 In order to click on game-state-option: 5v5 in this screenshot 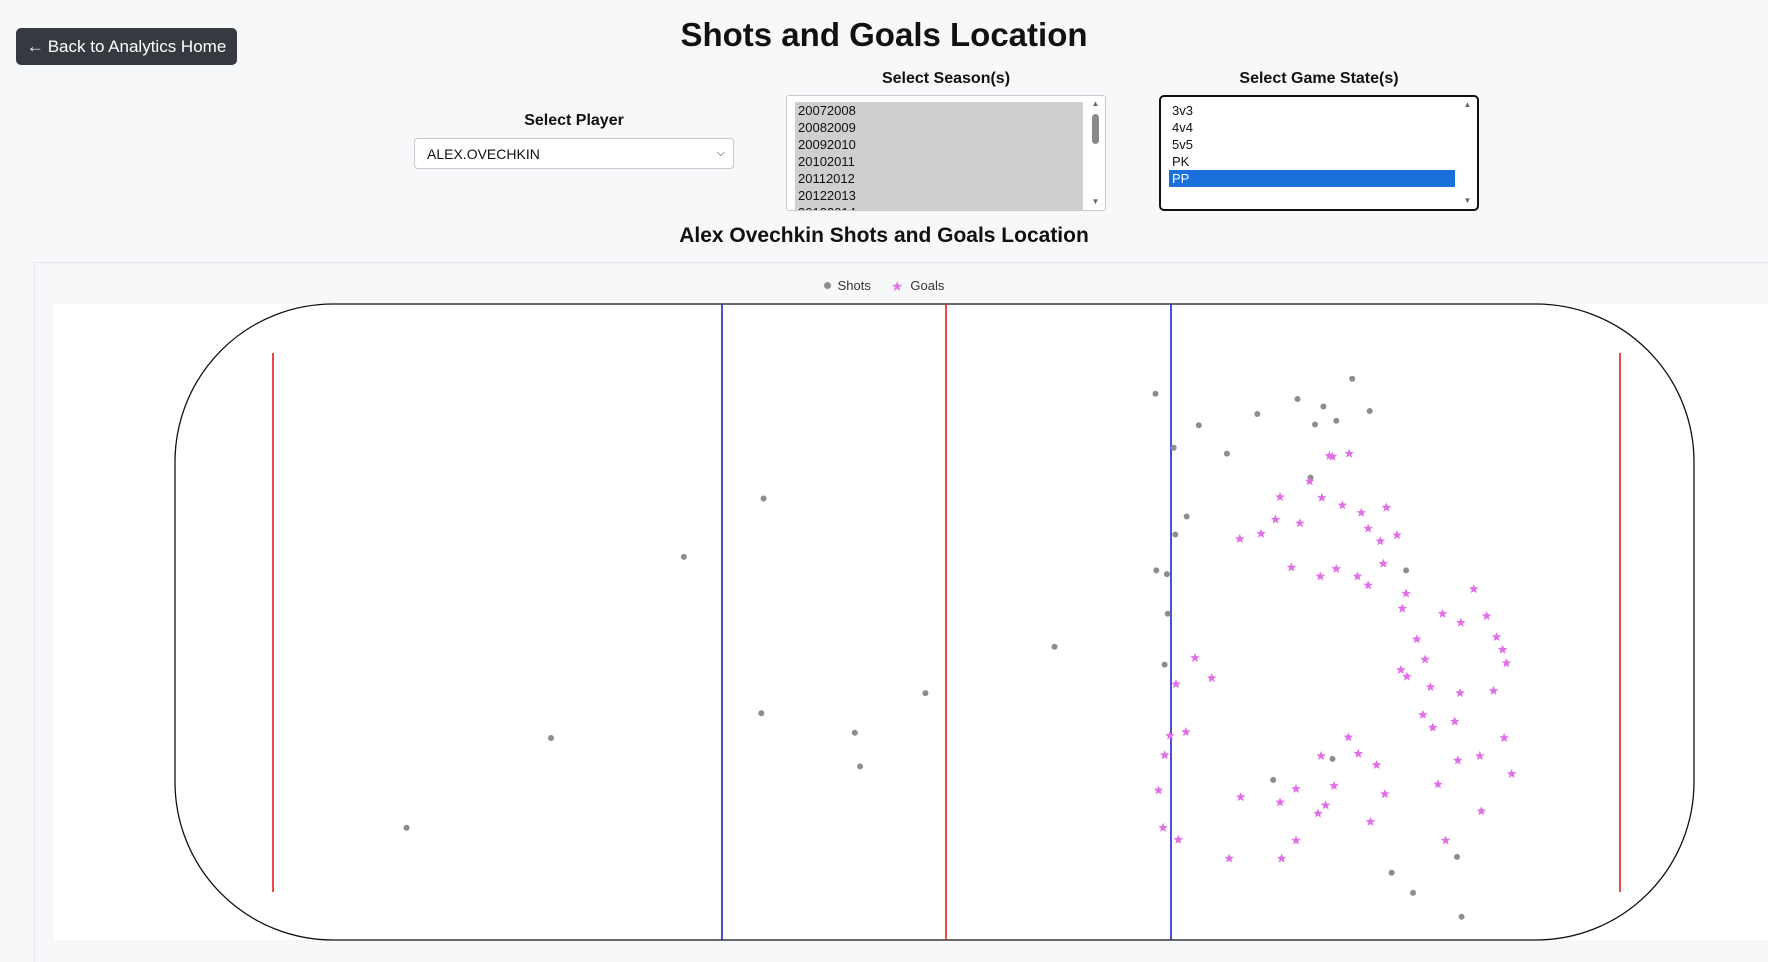, I will do `click(1182, 144)`.